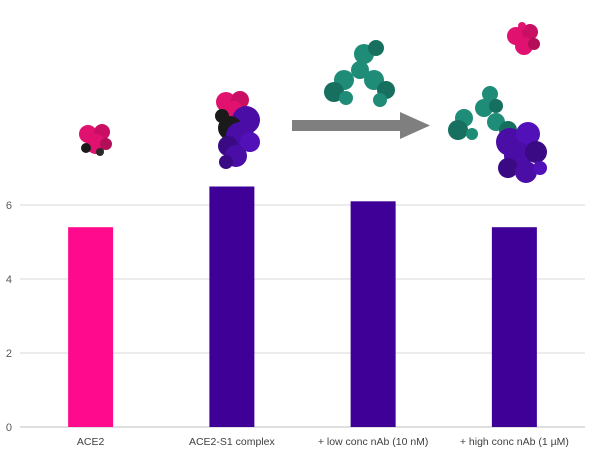 This screenshot has width=600, height=456. I want to click on y-tick-label: 2, so click(9, 354).